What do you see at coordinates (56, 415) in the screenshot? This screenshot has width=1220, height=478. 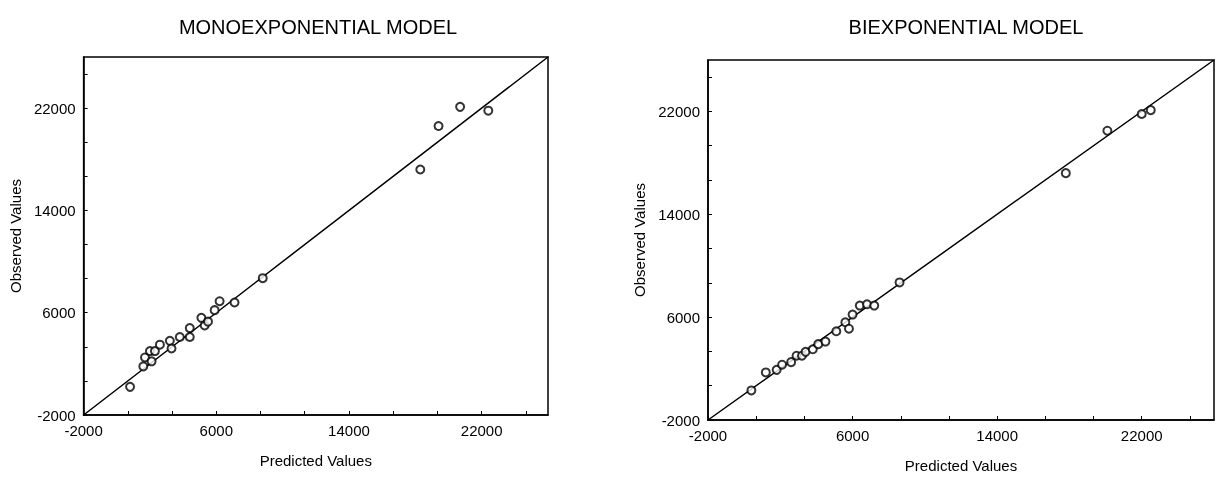 I see `y-tick-label: -2000` at bounding box center [56, 415].